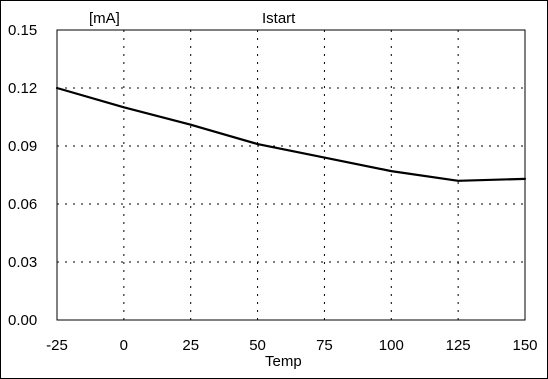  What do you see at coordinates (324, 345) in the screenshot?
I see `x-tick-label: 75` at bounding box center [324, 345].